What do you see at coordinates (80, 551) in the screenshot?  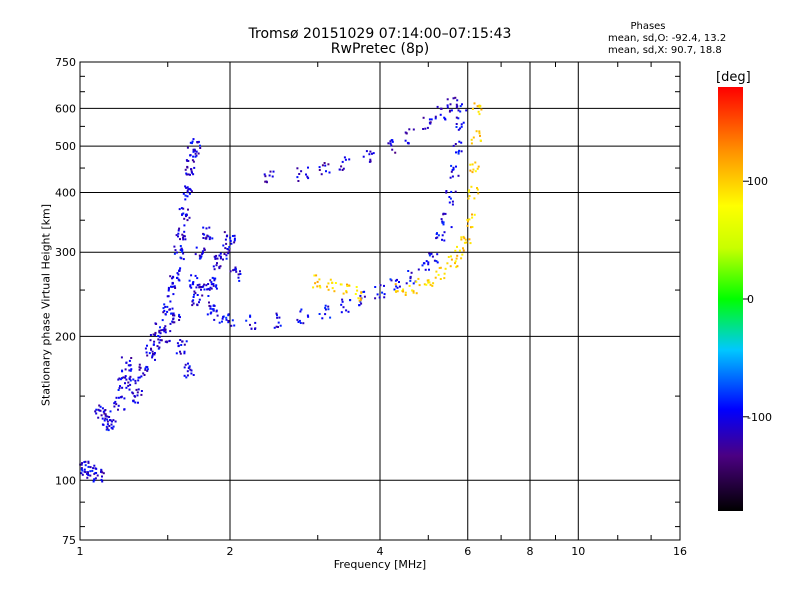 I see `x-tick-label: 1` at bounding box center [80, 551].